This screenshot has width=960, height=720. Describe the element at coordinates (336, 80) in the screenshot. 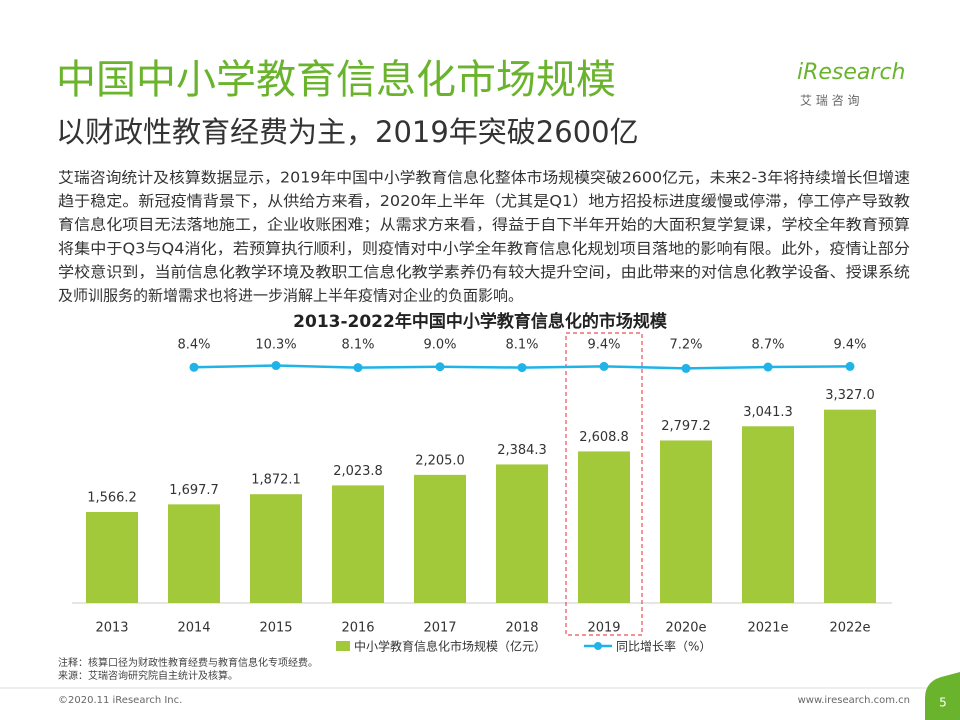

I see `title: 中国中小学教育信息化市场规模` at that location.